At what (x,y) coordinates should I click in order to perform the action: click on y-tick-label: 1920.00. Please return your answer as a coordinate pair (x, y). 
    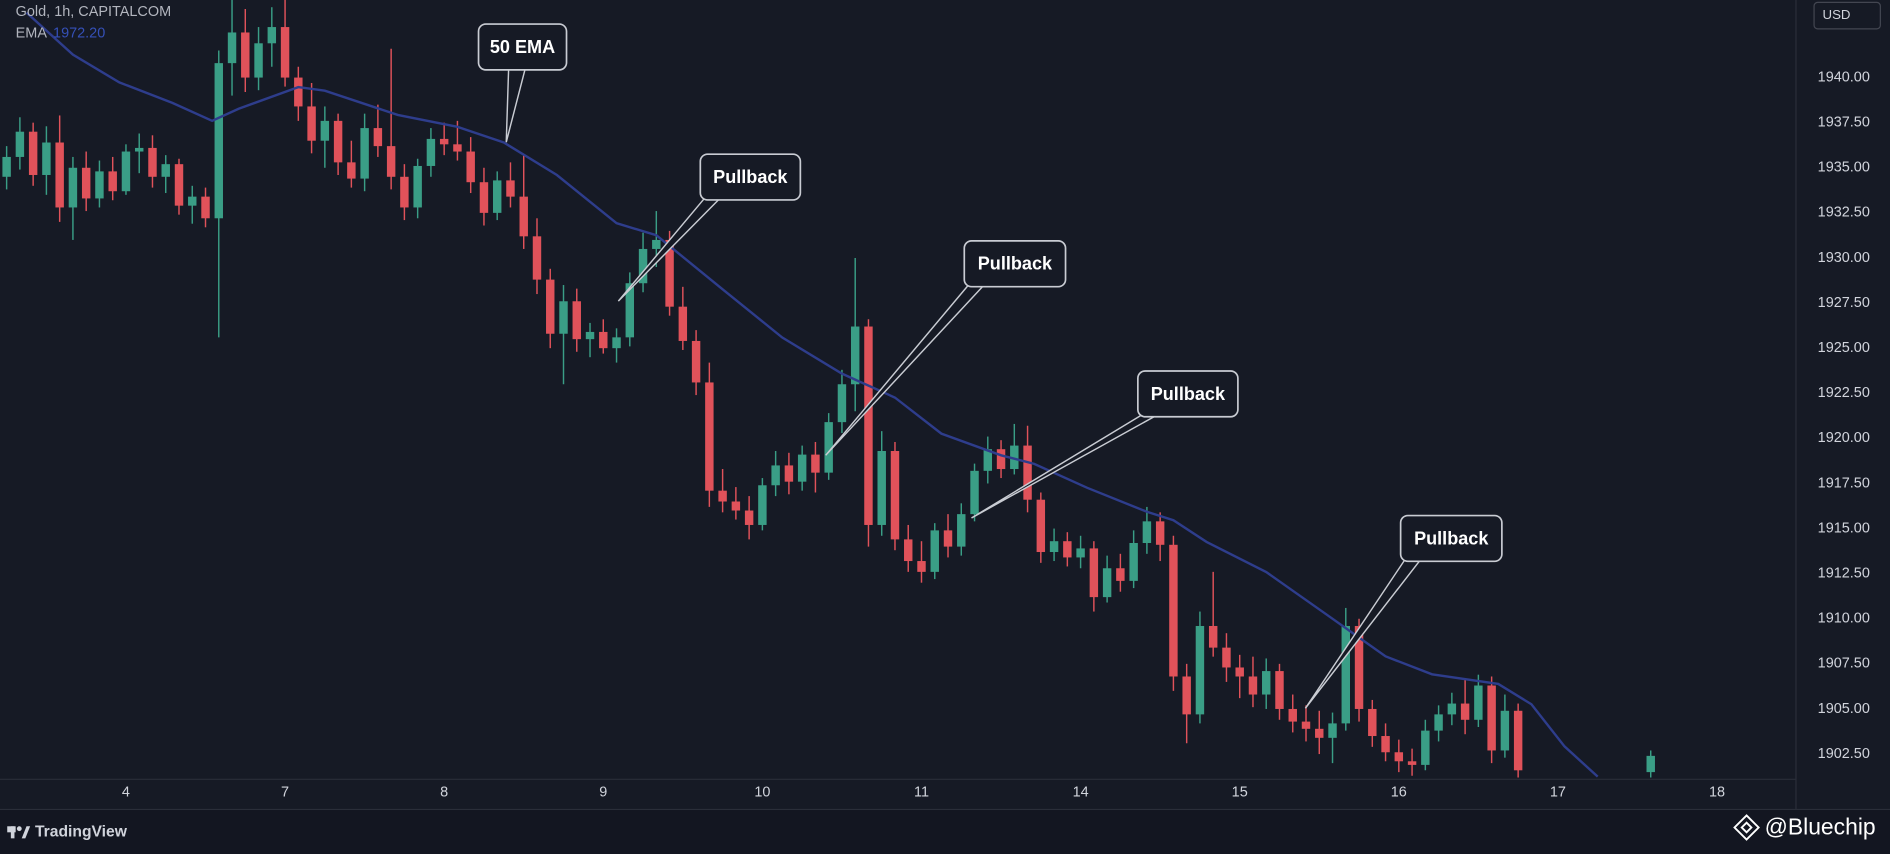
    Looking at the image, I should click on (1844, 438).